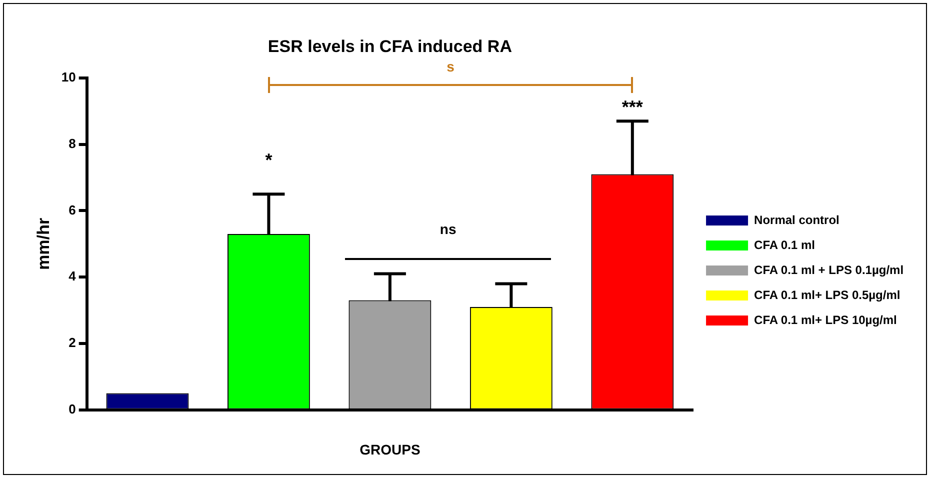  I want to click on legend-label: CFA 0.1 ml + LPS 0.1µg/ml, so click(829, 269).